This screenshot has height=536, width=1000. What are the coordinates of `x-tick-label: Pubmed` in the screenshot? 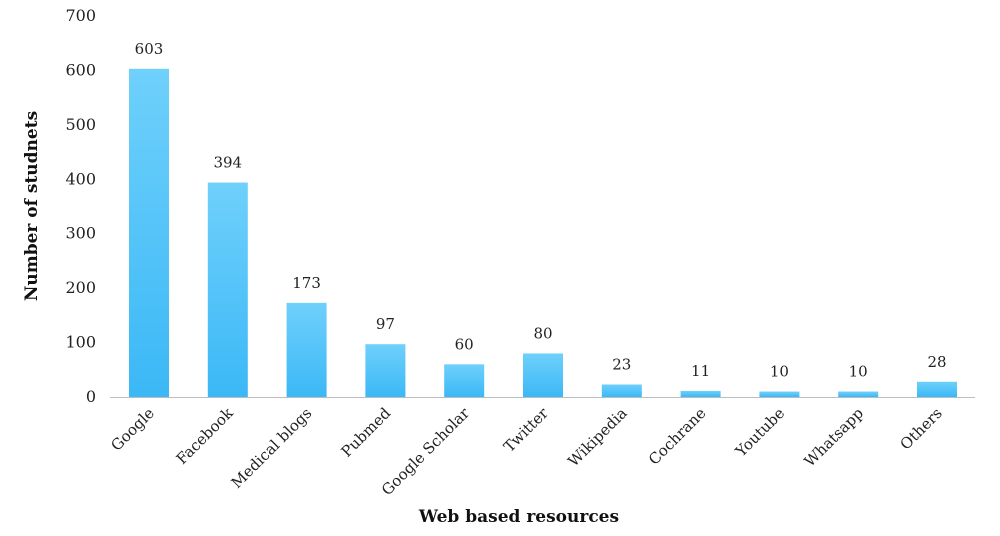 It's located at (366, 432).